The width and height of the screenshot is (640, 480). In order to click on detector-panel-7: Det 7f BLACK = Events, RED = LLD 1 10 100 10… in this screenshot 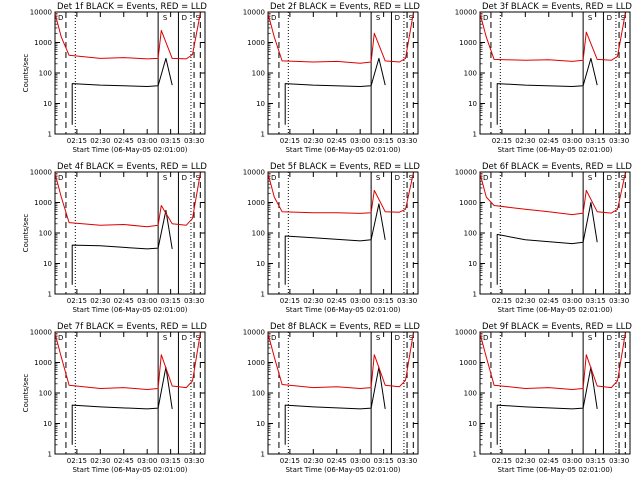, I will do `click(114, 398)`.